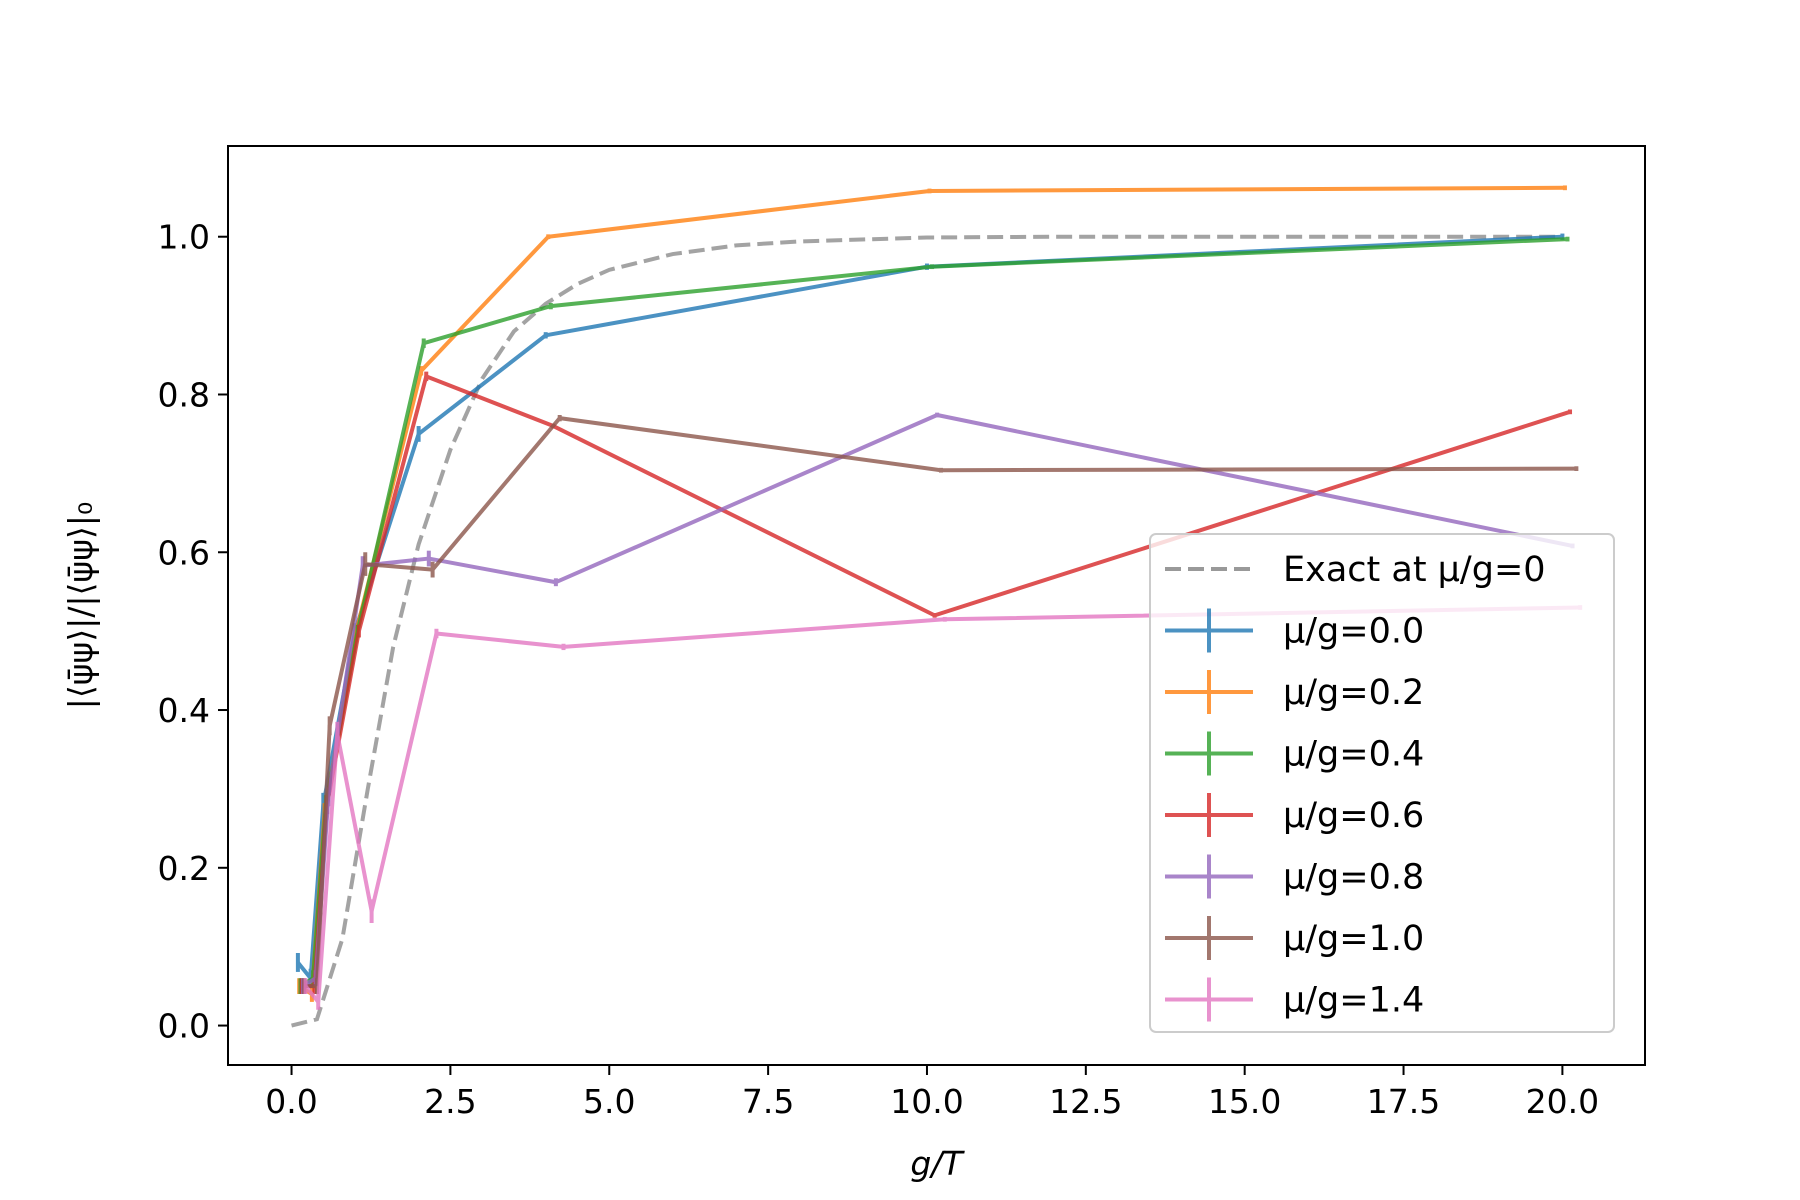 This screenshot has height=1200, width=1800. I want to click on legend-label: μ/g=0.8, so click(1353, 878).